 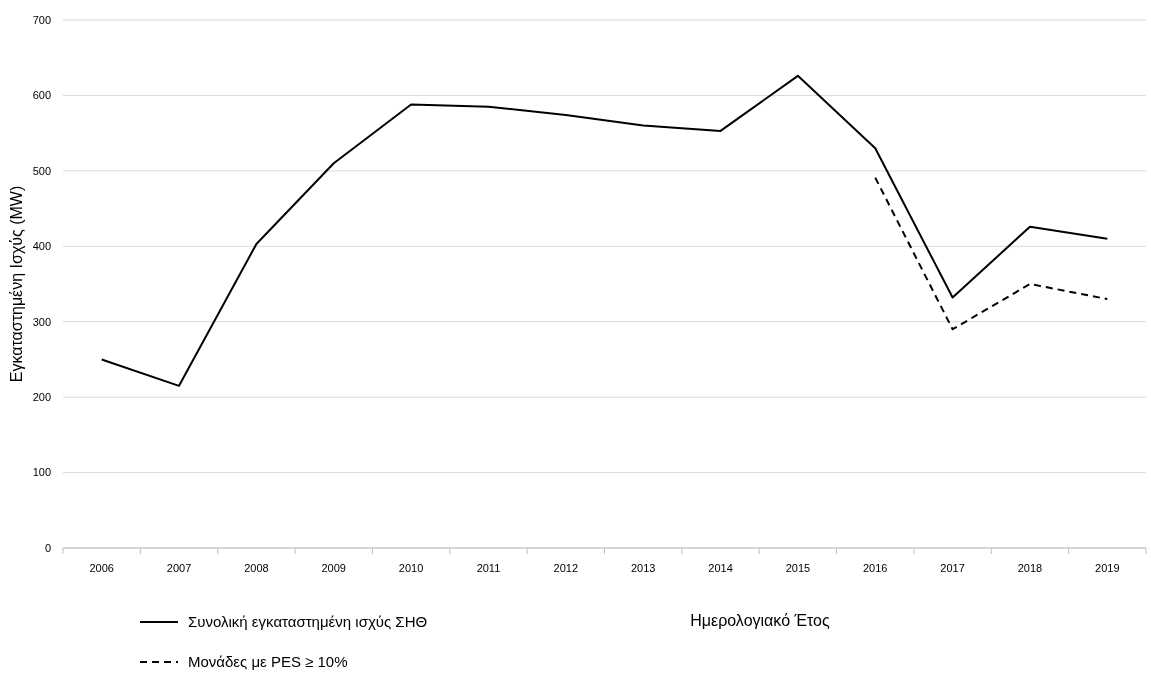 What do you see at coordinates (875, 568) in the screenshot?
I see `x-tick-label: 2016` at bounding box center [875, 568].